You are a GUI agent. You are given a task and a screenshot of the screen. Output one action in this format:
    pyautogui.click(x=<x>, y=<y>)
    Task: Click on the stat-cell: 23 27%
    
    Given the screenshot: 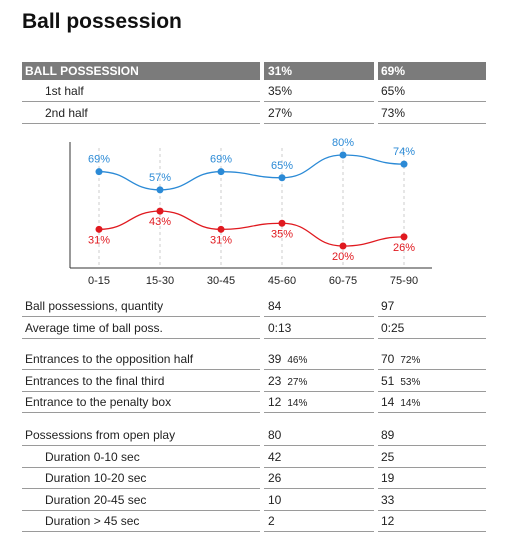 What is the action you would take?
    pyautogui.click(x=319, y=381)
    